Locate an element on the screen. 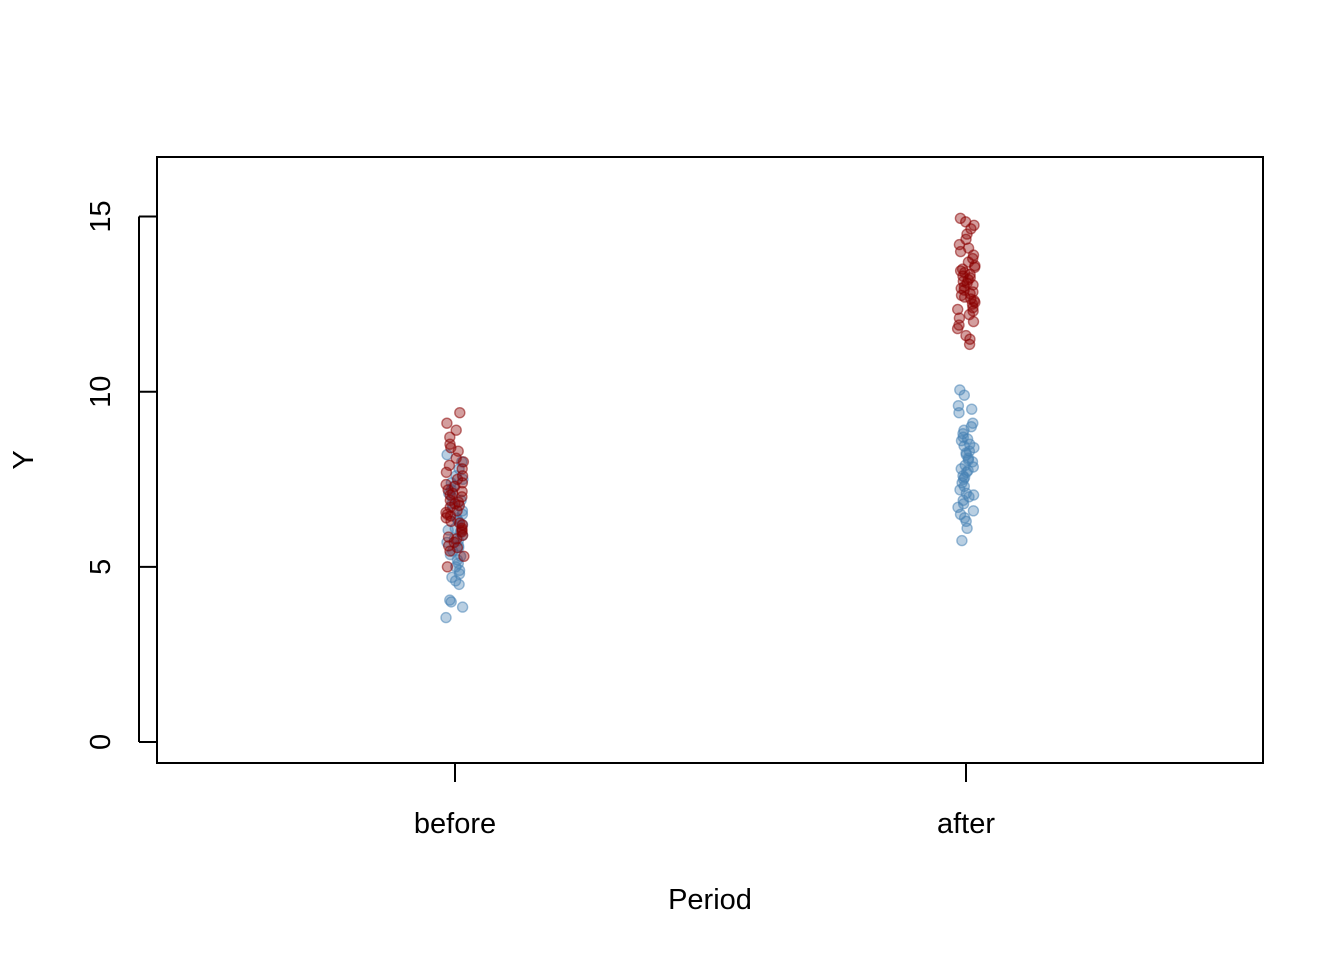 The height and width of the screenshot is (960, 1344). y-tick-label: 15 is located at coordinates (101, 216).